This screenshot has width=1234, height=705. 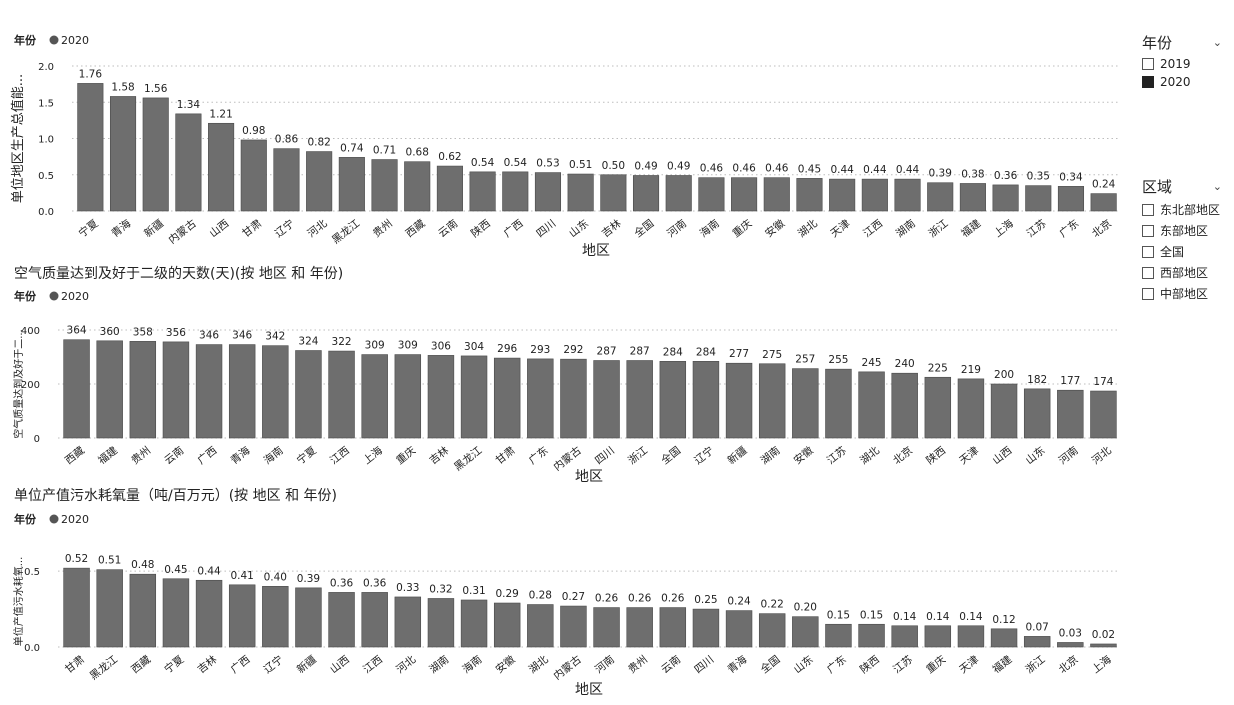 I want to click on region-option-east: 东部地区, so click(x=1182, y=230).